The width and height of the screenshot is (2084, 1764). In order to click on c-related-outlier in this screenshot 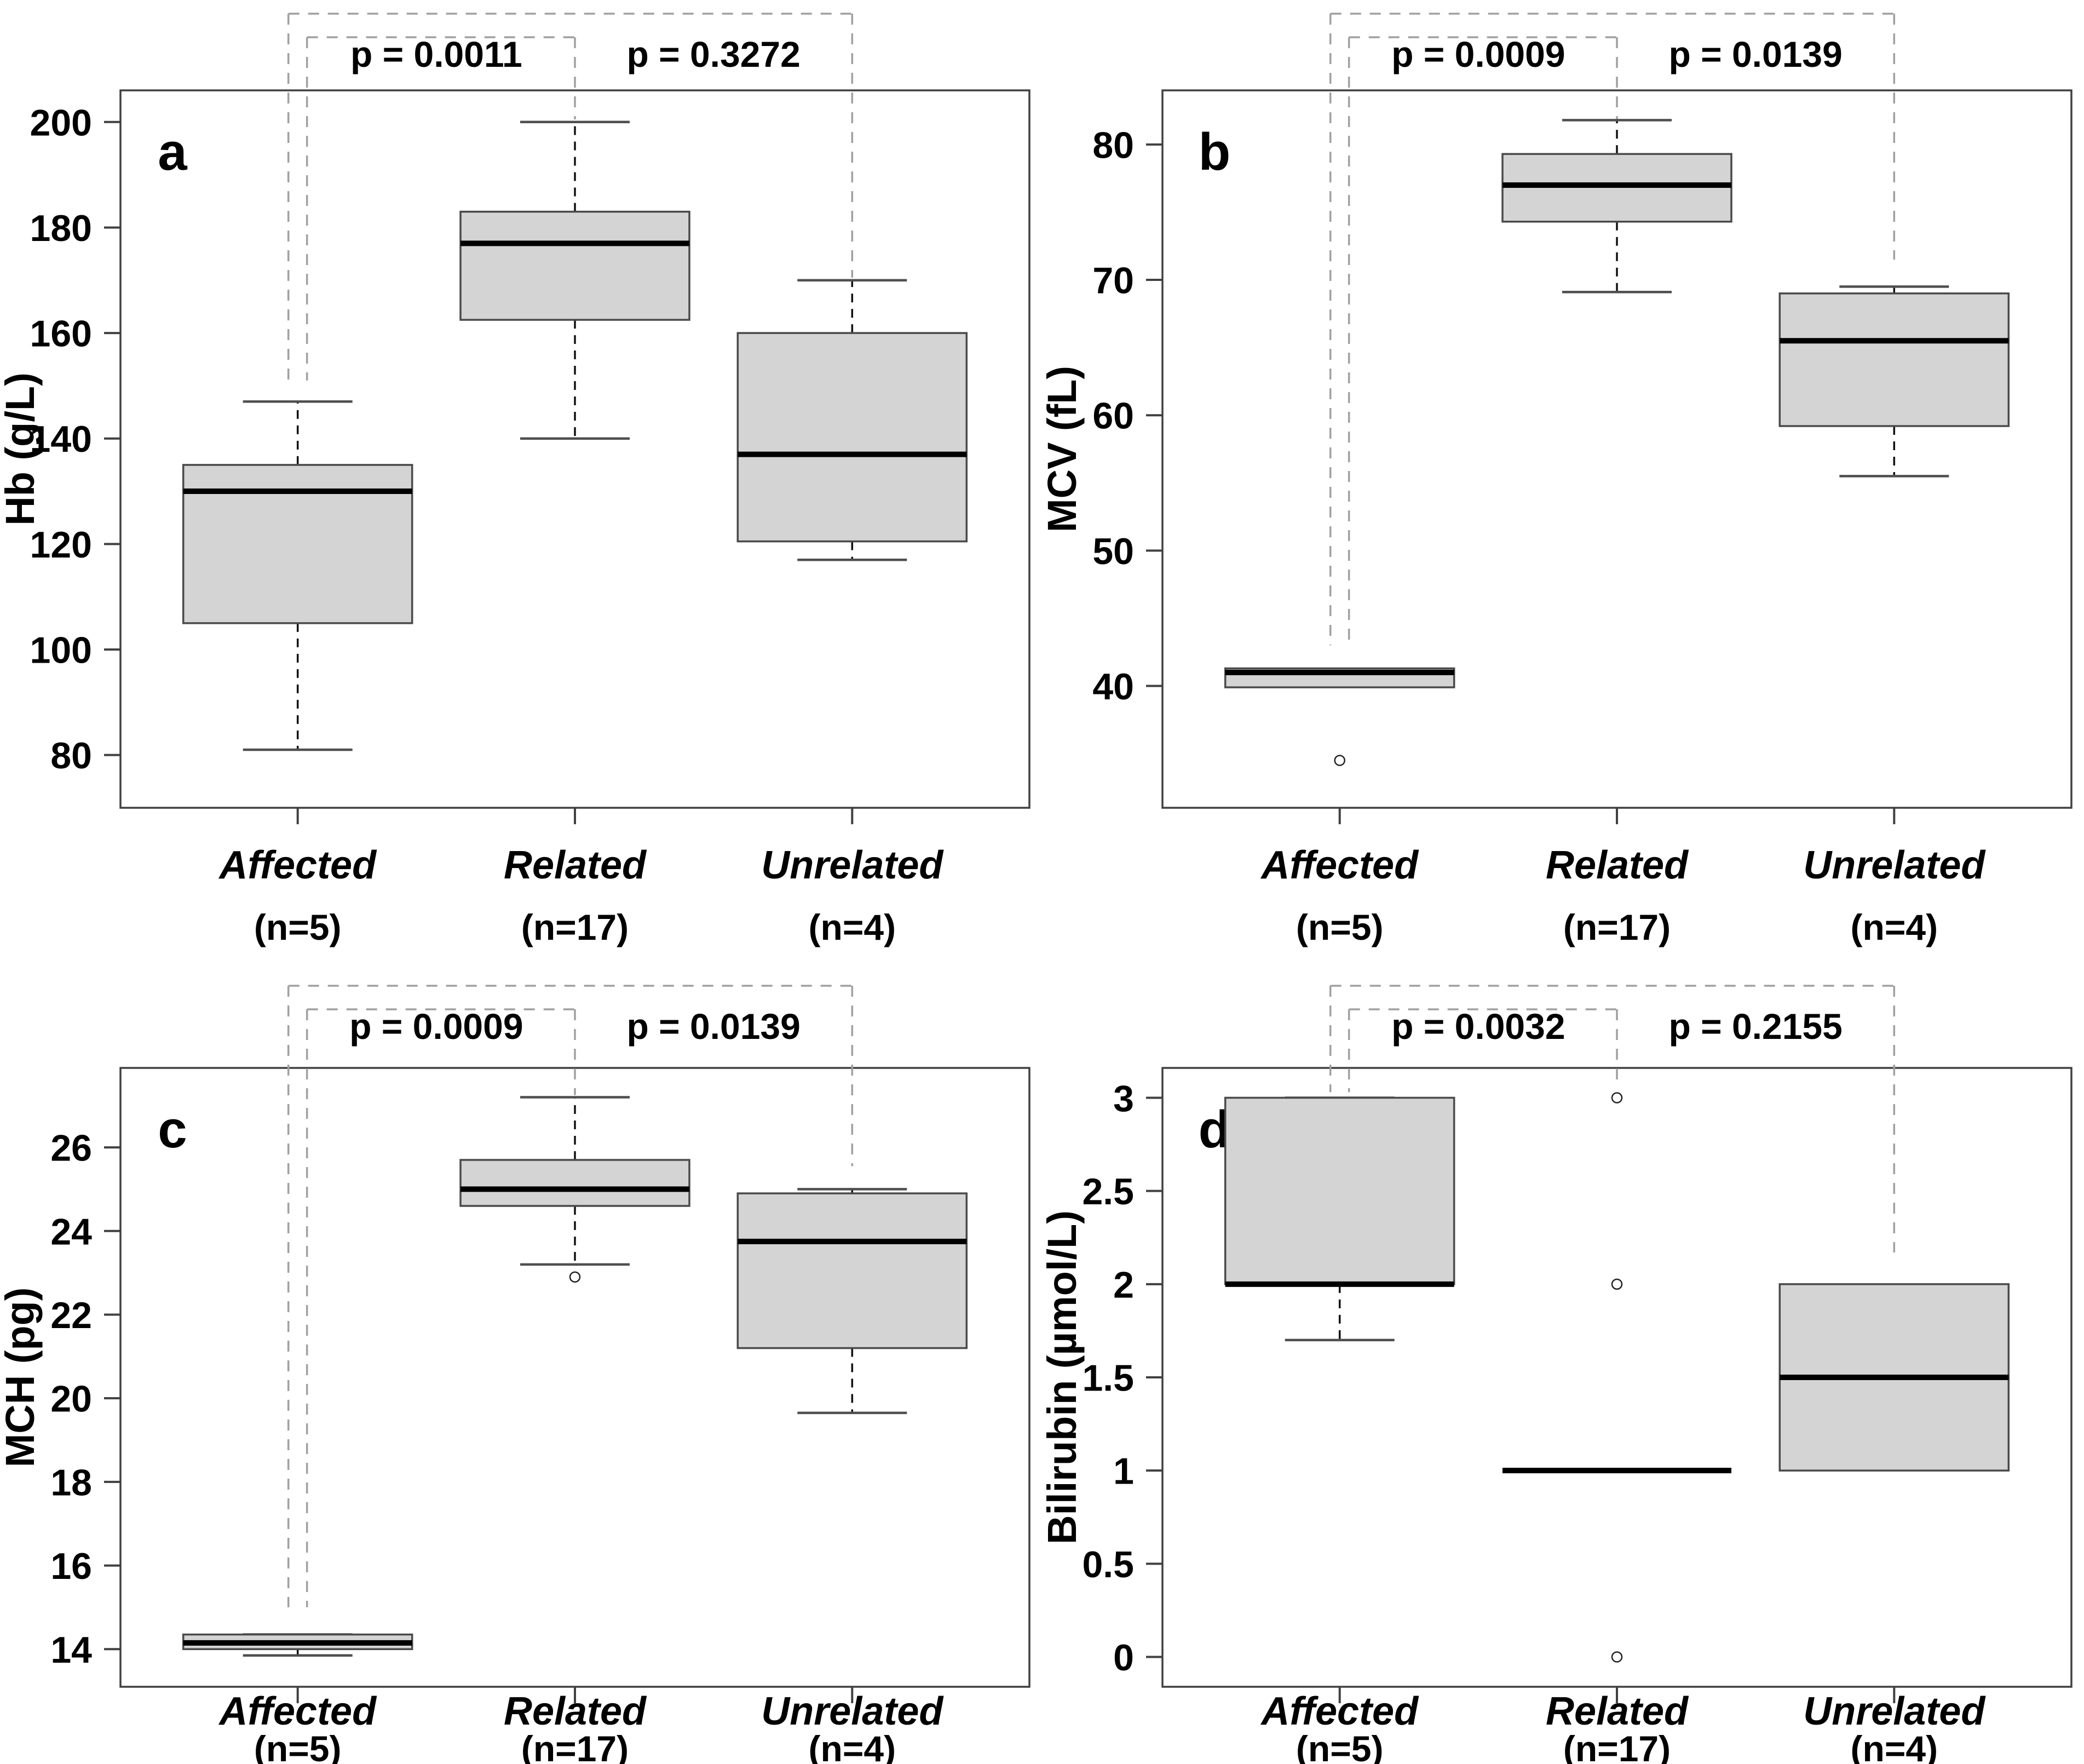, I will do `click(575, 1277)`.